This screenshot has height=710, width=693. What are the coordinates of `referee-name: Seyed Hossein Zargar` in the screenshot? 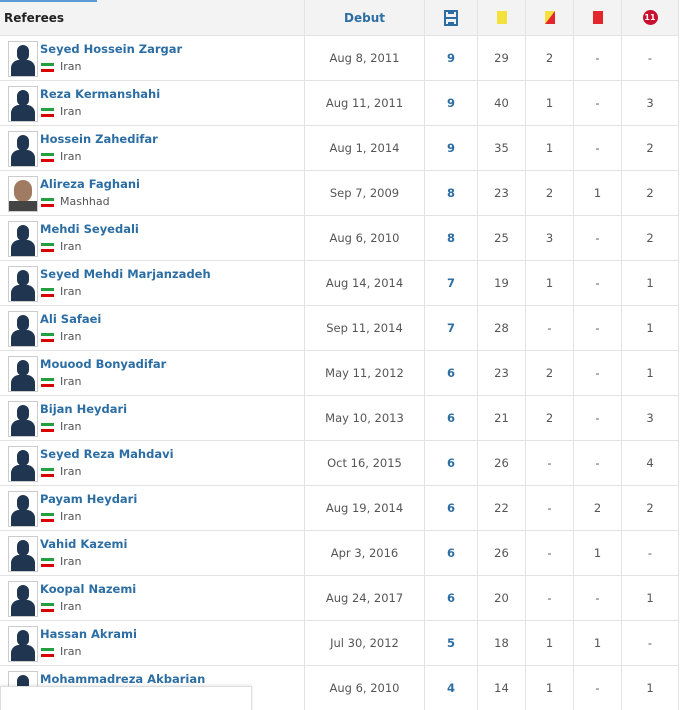 It's located at (111, 49).